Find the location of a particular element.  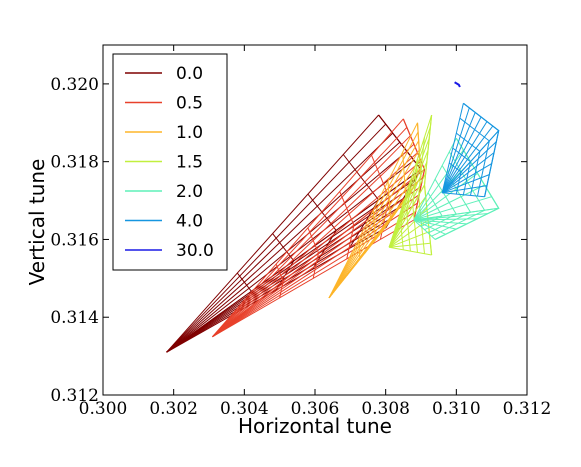

y-tick-label: 0.320 is located at coordinates (74, 85).